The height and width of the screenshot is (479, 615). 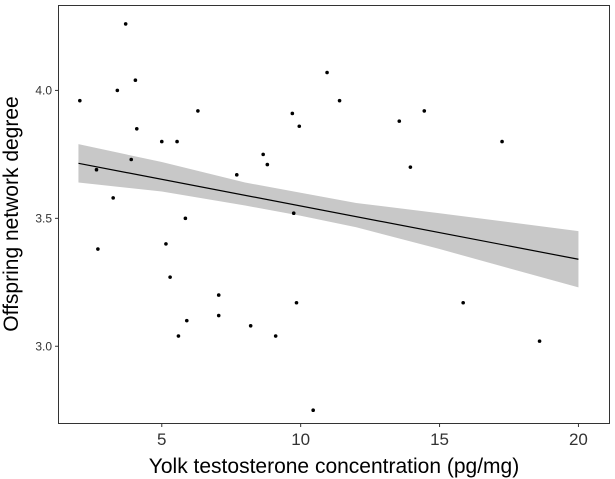 What do you see at coordinates (578, 439) in the screenshot?
I see `x-tick-label: 20` at bounding box center [578, 439].